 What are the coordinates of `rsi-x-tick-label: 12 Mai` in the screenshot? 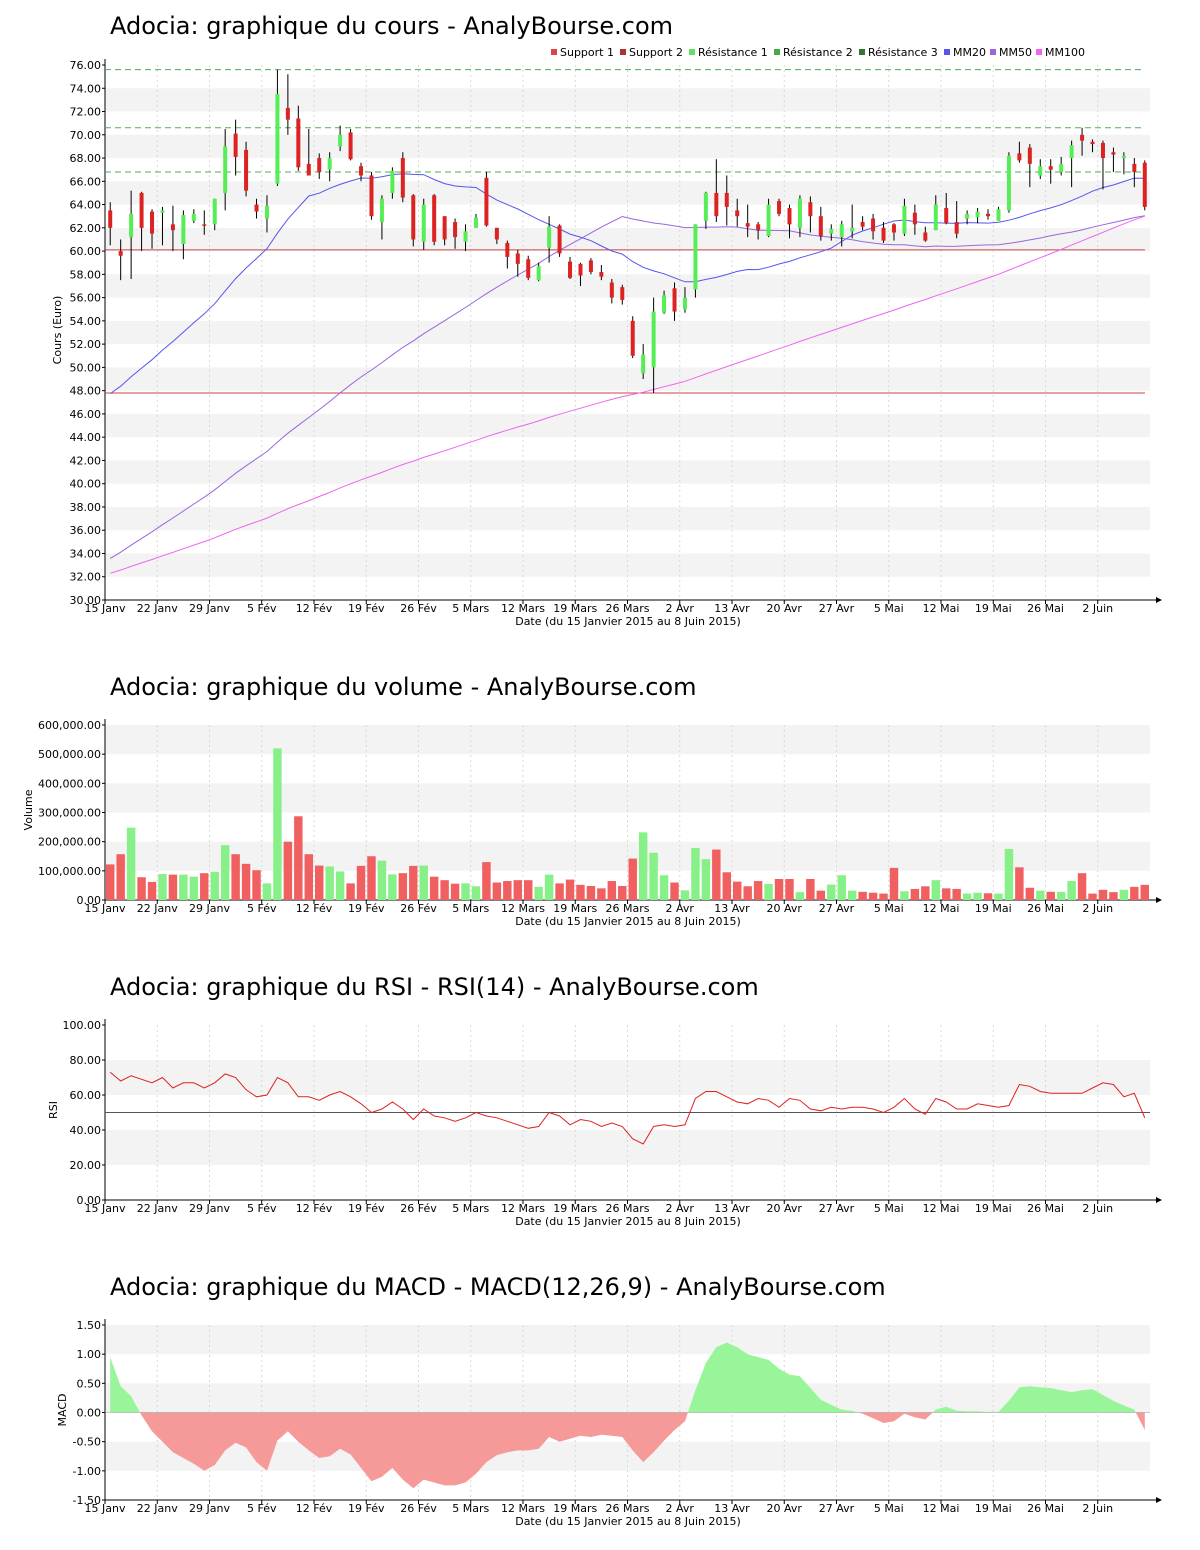 It's located at (941, 1208).